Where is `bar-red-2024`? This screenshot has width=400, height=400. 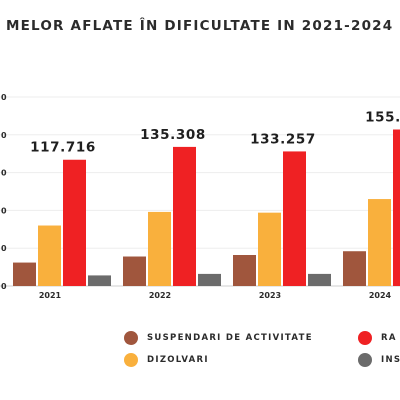 bar-red-2024 is located at coordinates (396, 207).